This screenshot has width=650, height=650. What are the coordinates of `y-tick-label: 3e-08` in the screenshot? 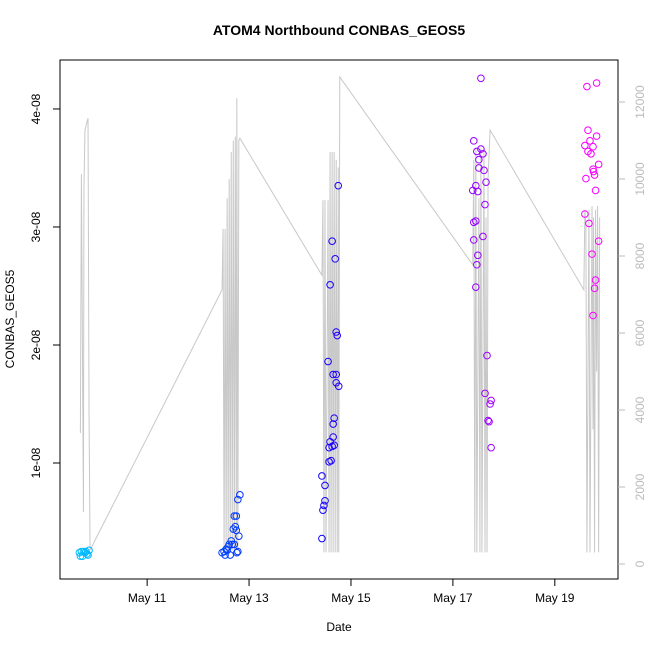 It's located at (36, 226).